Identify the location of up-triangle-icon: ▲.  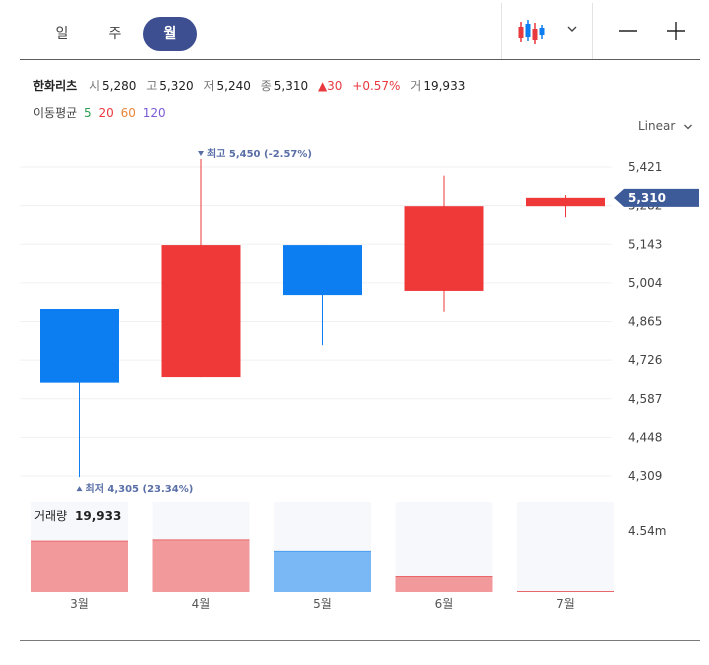
(322, 86).